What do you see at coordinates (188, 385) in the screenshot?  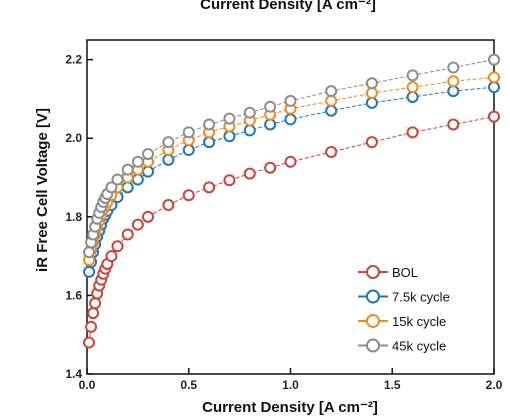 I see `x-tick-label: 0.5` at bounding box center [188, 385].